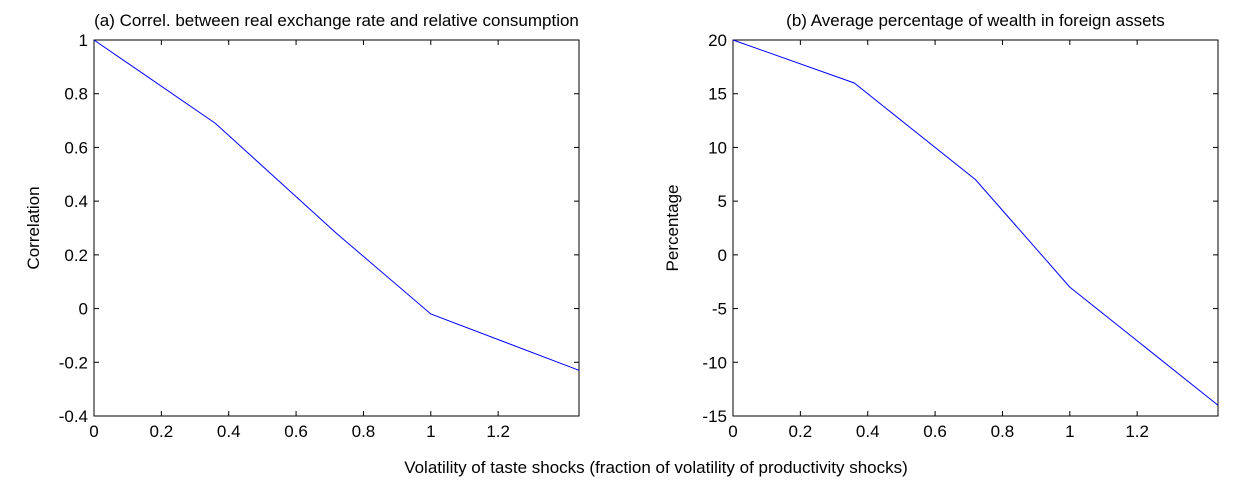  I want to click on y-tick-label: 0.2, so click(76, 255).